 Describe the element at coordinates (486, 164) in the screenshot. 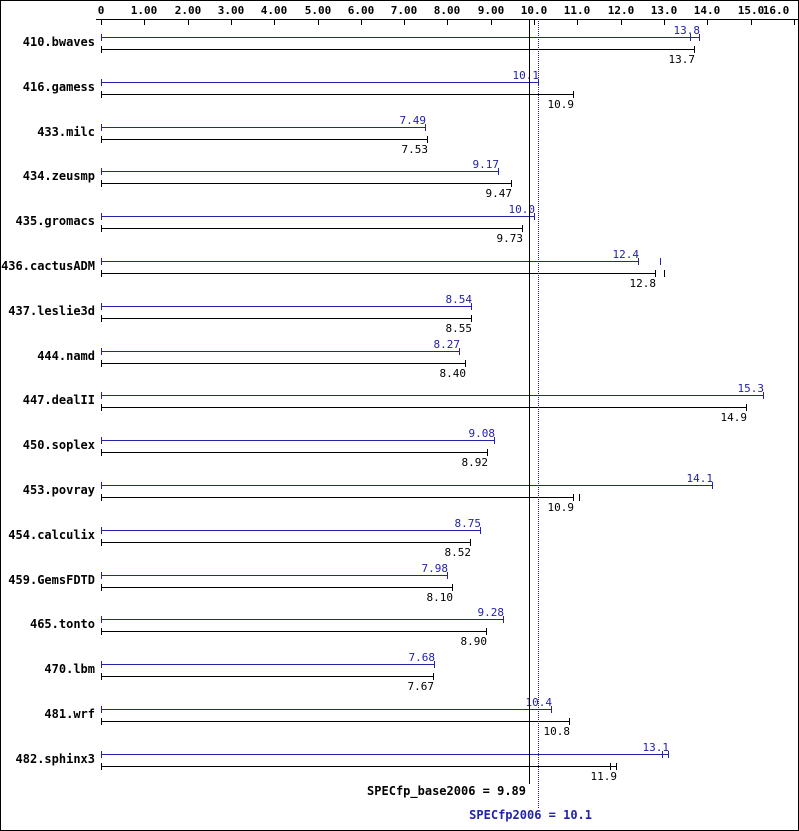

I see `peak-value-label: 9.17` at that location.